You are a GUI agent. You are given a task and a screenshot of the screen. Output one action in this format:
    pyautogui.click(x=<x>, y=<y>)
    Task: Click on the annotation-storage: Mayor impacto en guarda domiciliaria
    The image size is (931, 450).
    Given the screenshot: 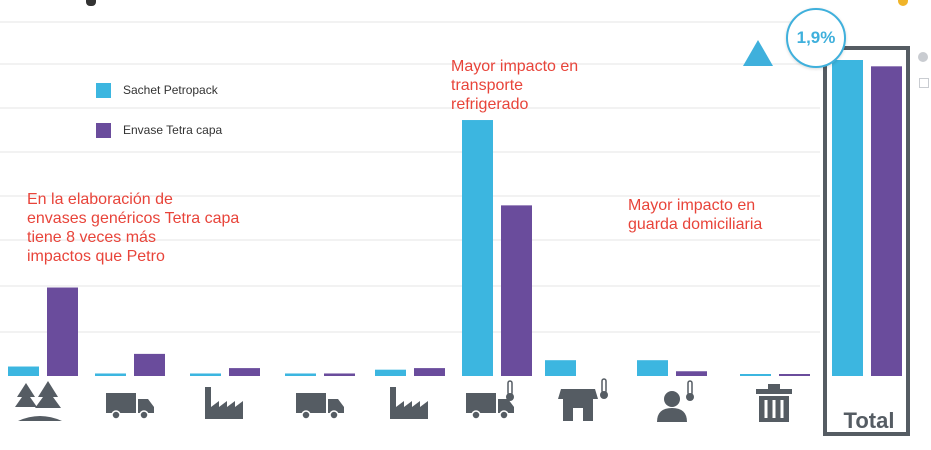 What is the action you would take?
    pyautogui.click(x=695, y=215)
    